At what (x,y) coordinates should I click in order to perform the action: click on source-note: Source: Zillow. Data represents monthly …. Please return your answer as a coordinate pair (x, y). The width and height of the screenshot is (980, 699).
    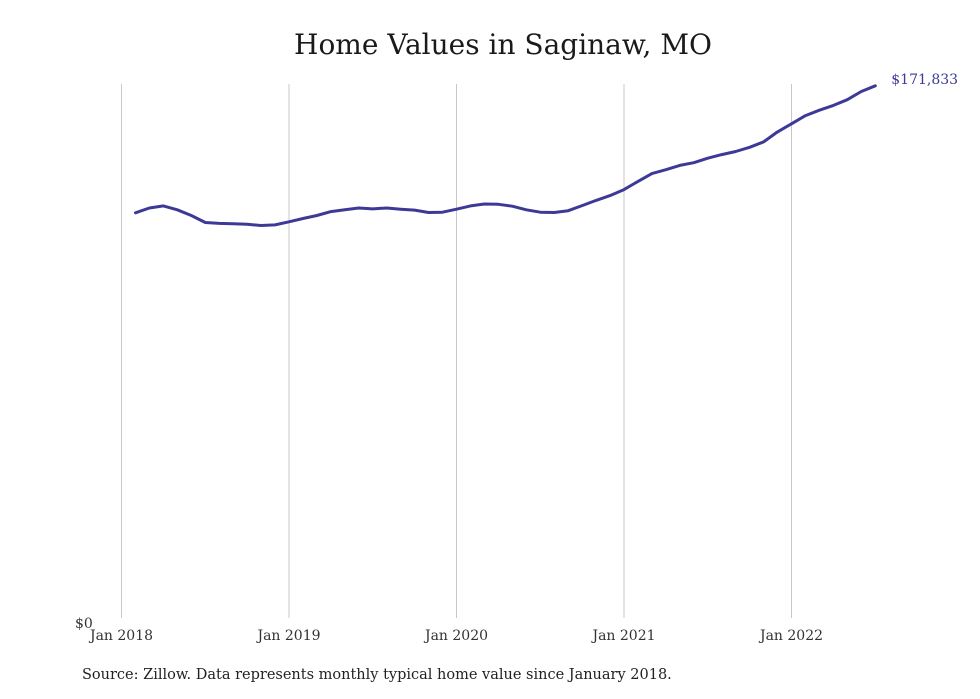
    Looking at the image, I should click on (377, 675).